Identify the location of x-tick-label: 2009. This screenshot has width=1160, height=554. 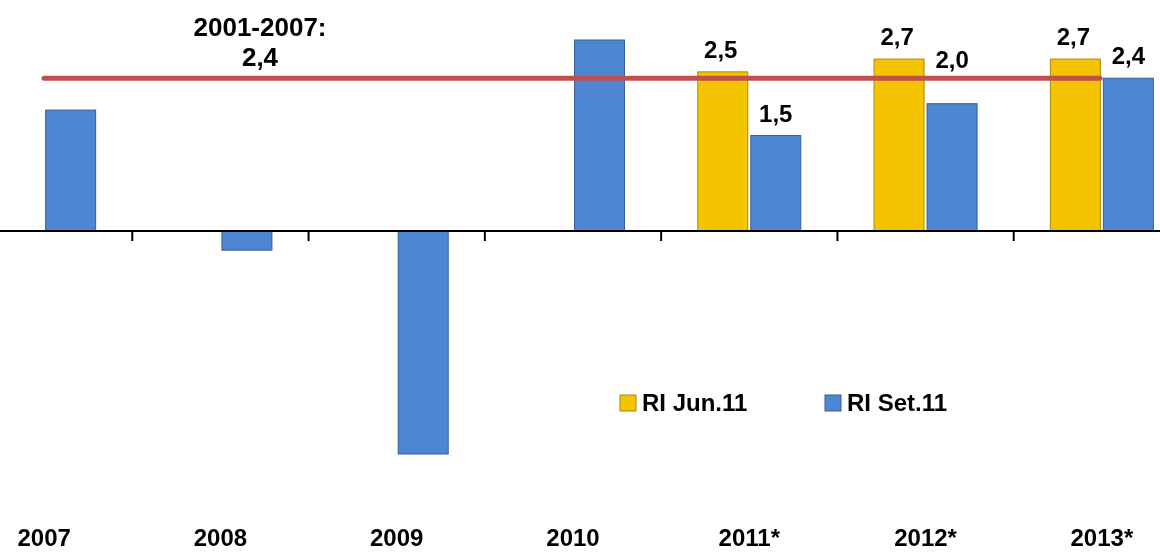
(397, 537).